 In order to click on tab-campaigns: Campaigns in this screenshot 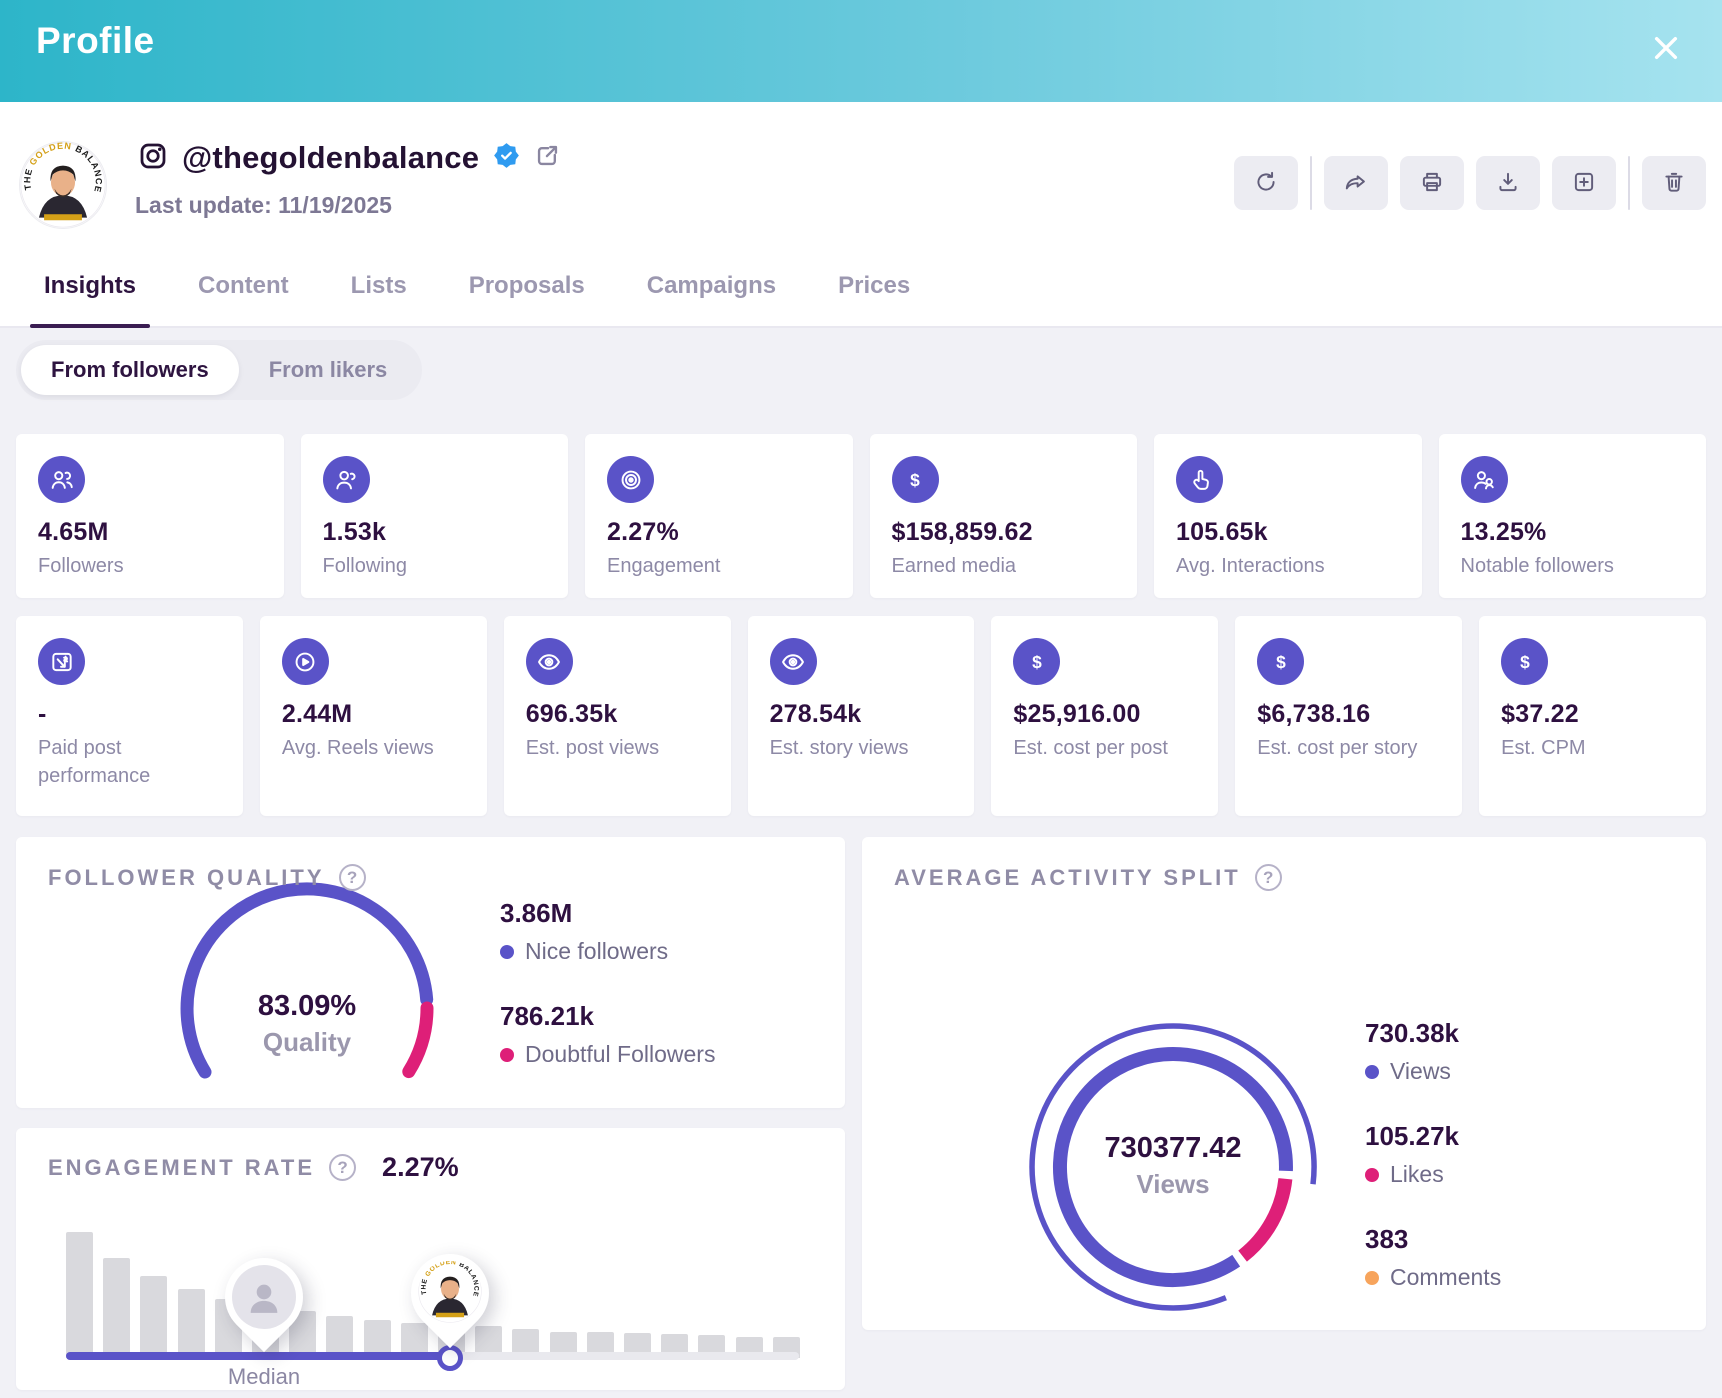, I will do `click(711, 285)`.